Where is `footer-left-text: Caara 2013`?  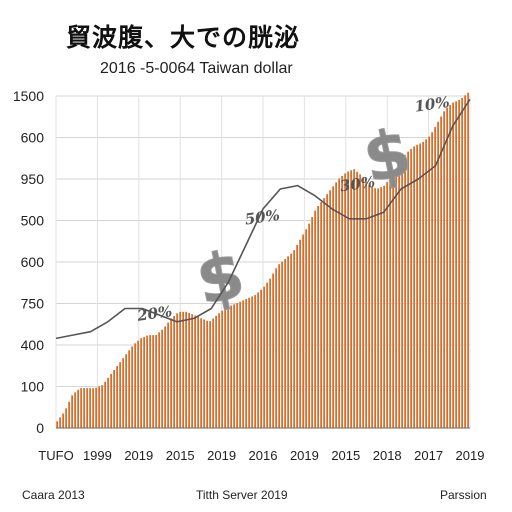 footer-left-text: Caara 2013 is located at coordinates (53, 495).